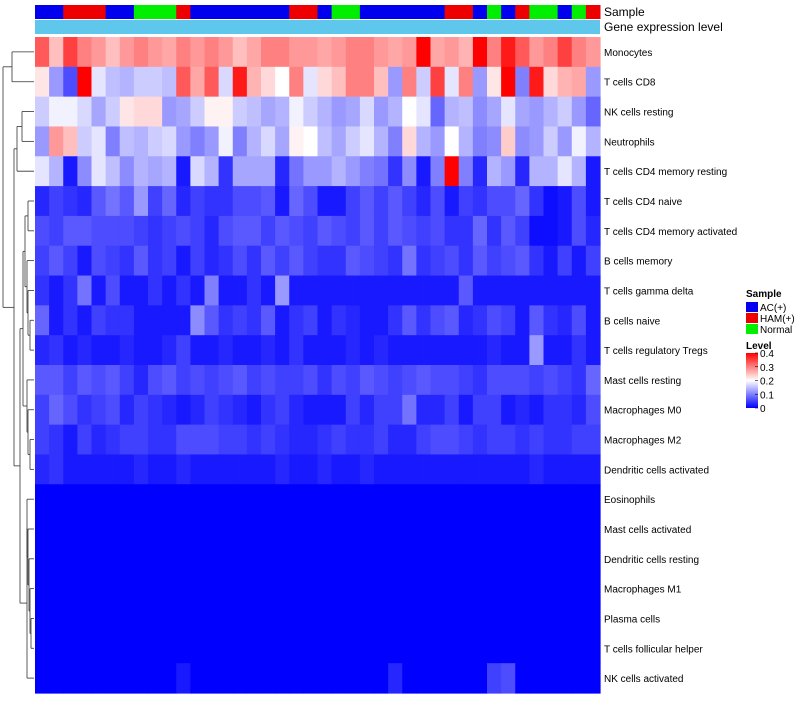  Describe the element at coordinates (629, 500) in the screenshot. I see `row-label: Eosinophils` at that location.